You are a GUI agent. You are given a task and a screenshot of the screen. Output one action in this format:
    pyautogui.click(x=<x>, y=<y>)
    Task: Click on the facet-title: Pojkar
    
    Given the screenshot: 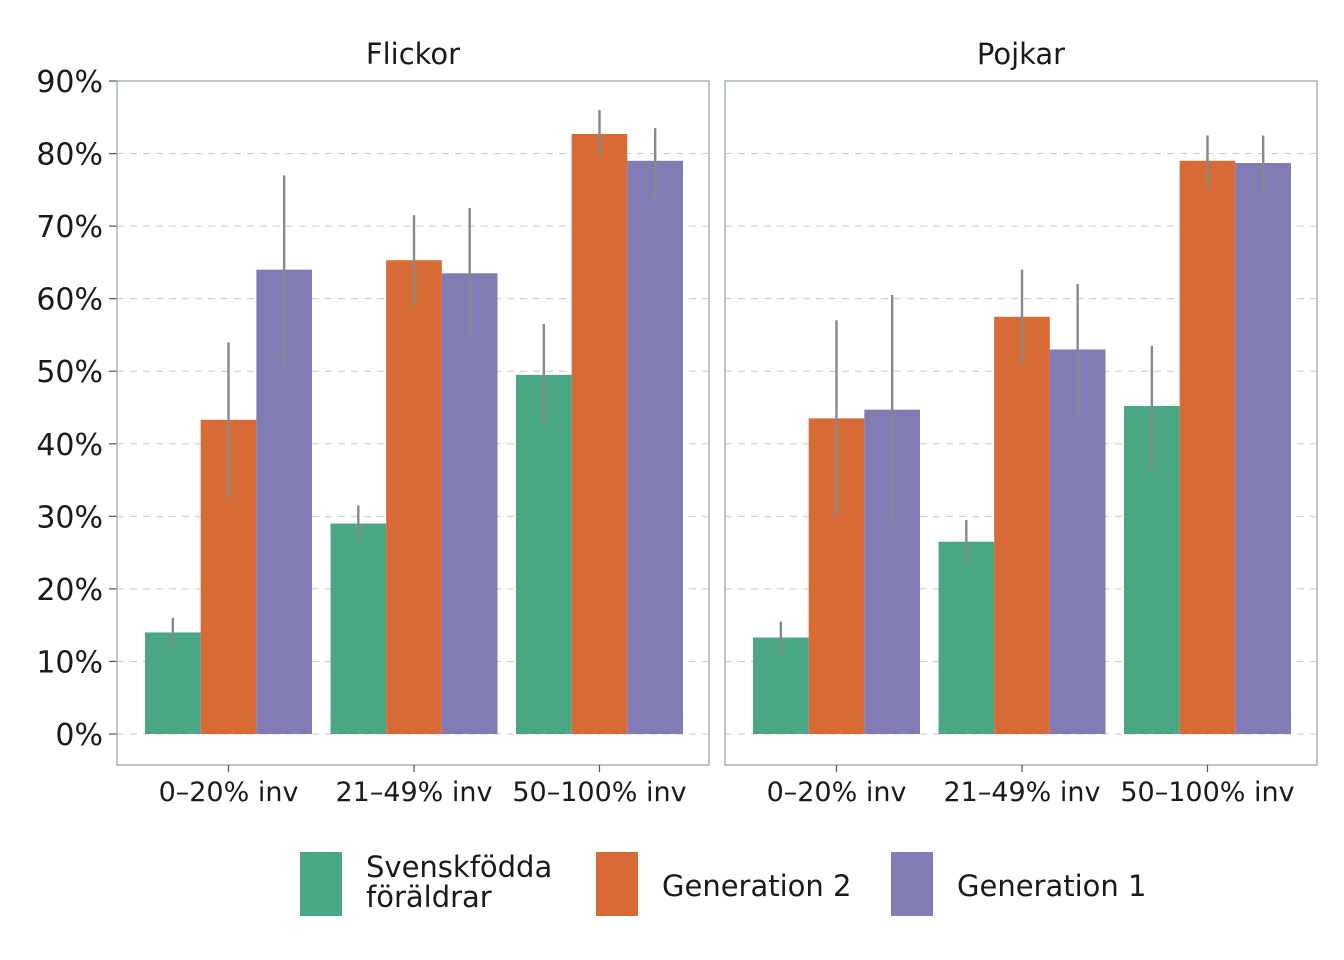 What is the action you would take?
    pyautogui.click(x=1021, y=54)
    